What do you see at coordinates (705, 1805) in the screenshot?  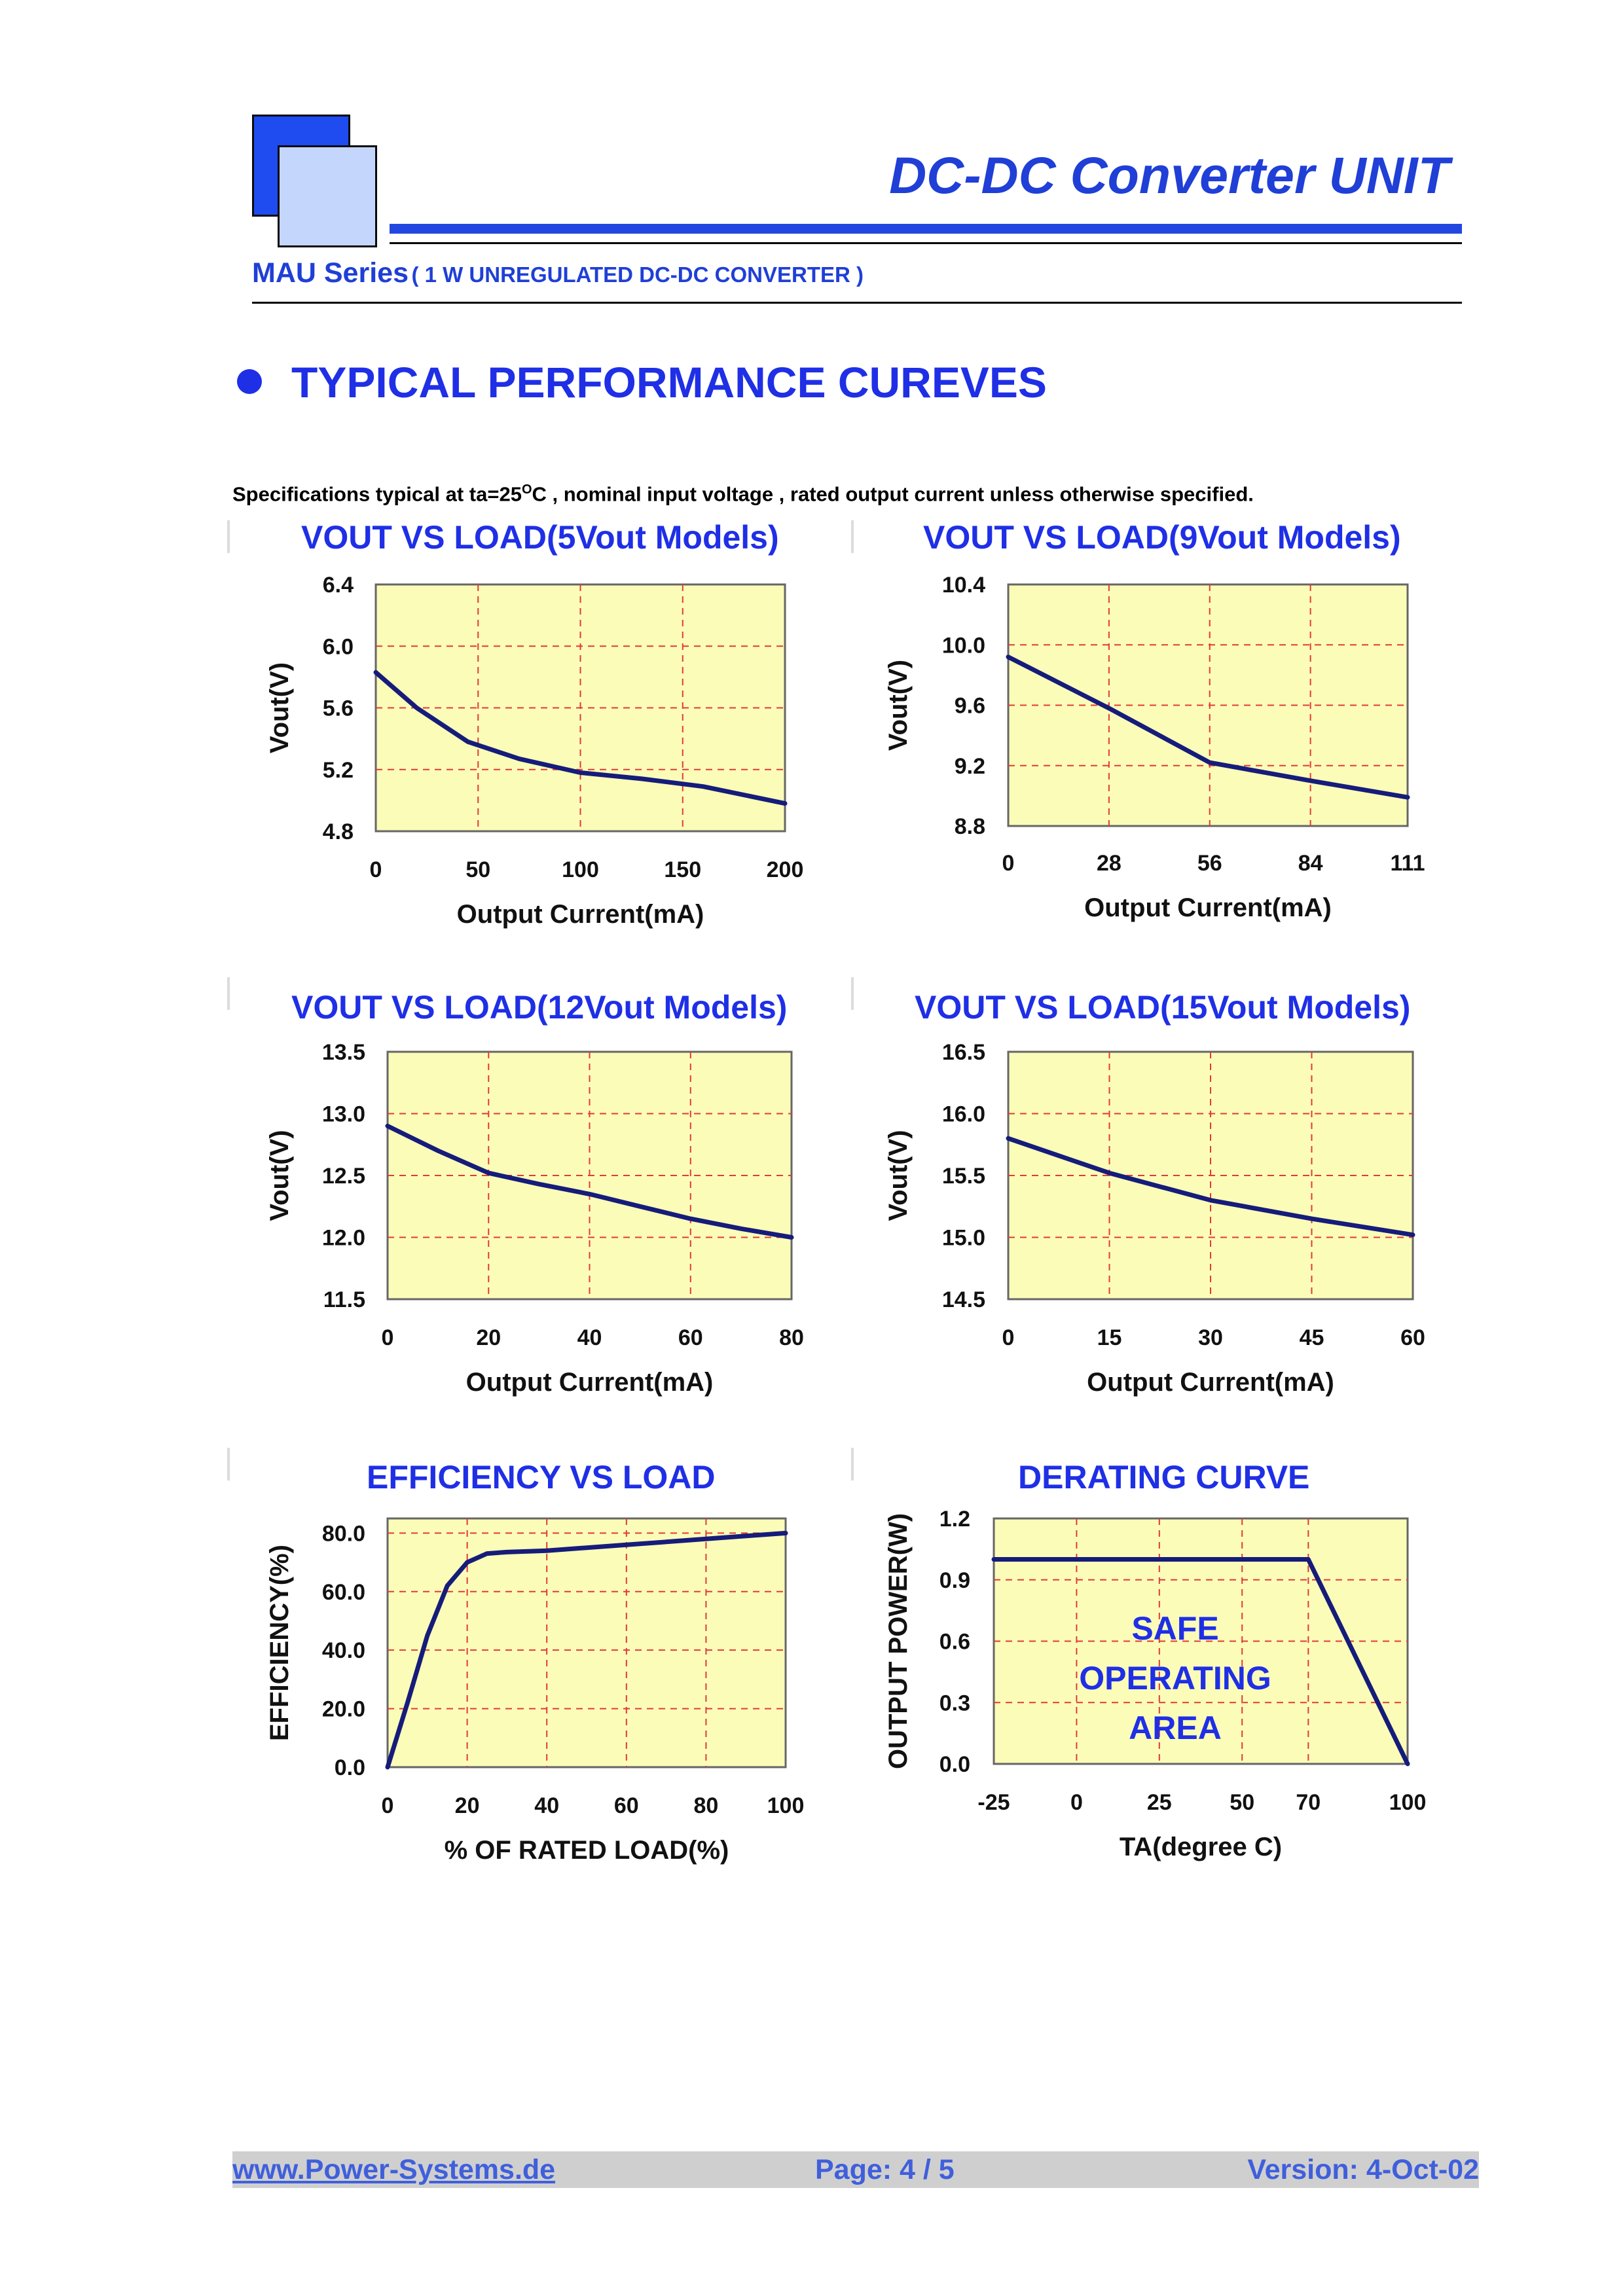 I see `chart-eff-xtick-label: 80` at bounding box center [705, 1805].